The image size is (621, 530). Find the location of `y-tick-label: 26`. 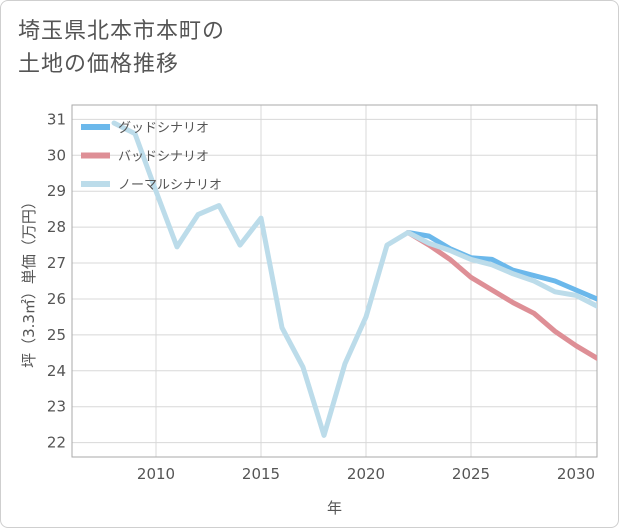

y-tick-label: 26 is located at coordinates (56, 299).